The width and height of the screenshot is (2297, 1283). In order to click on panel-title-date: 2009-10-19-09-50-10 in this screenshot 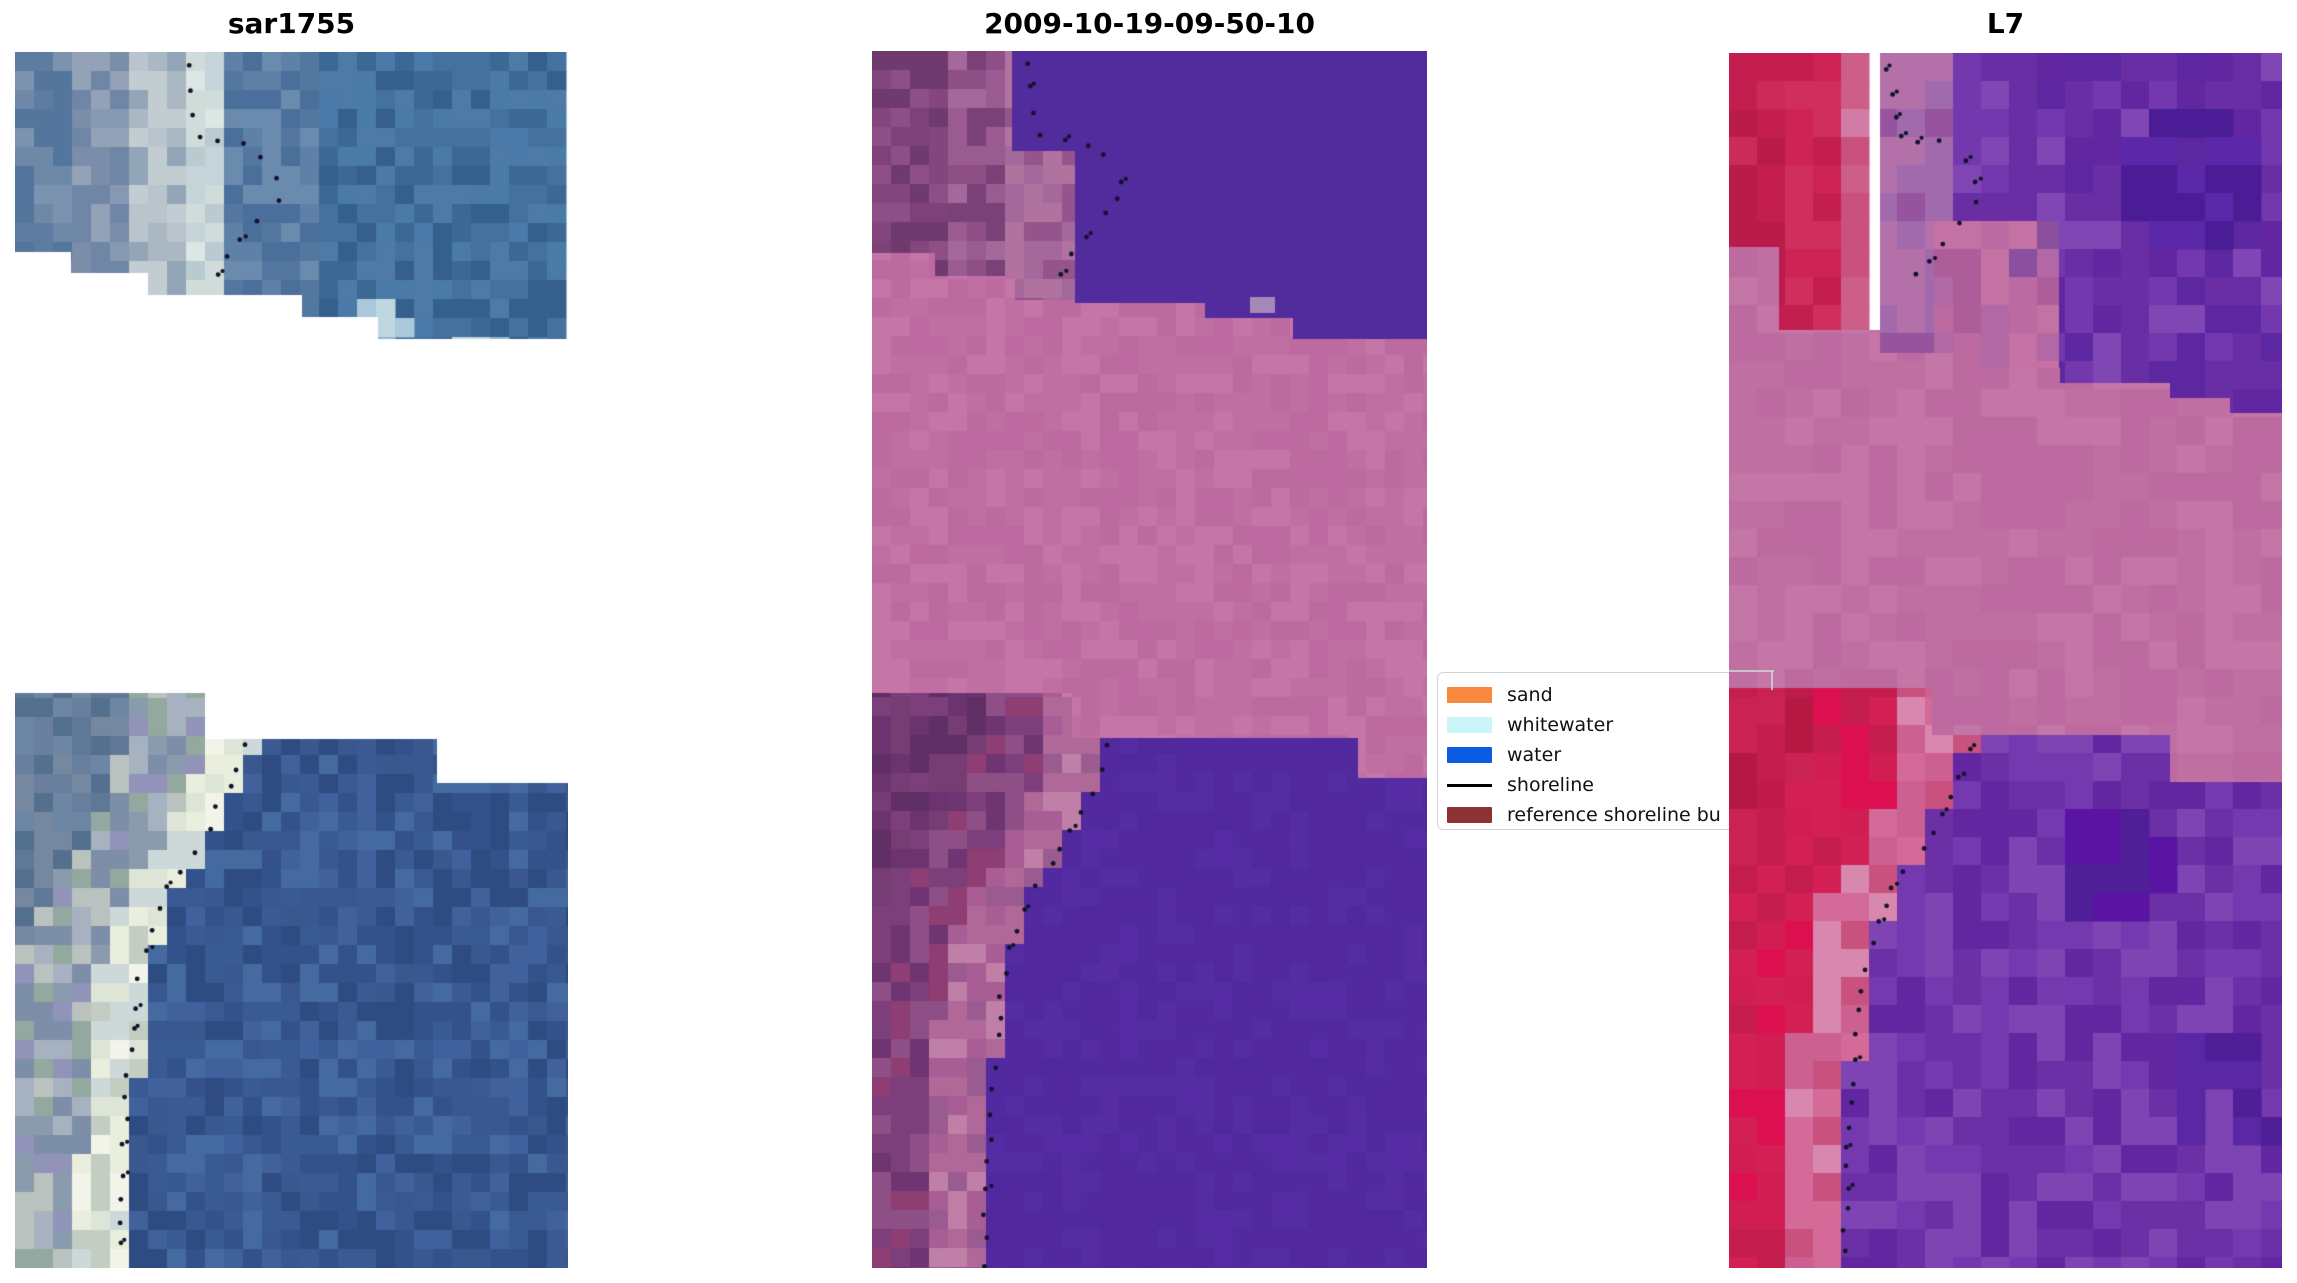, I will do `click(1149, 23)`.